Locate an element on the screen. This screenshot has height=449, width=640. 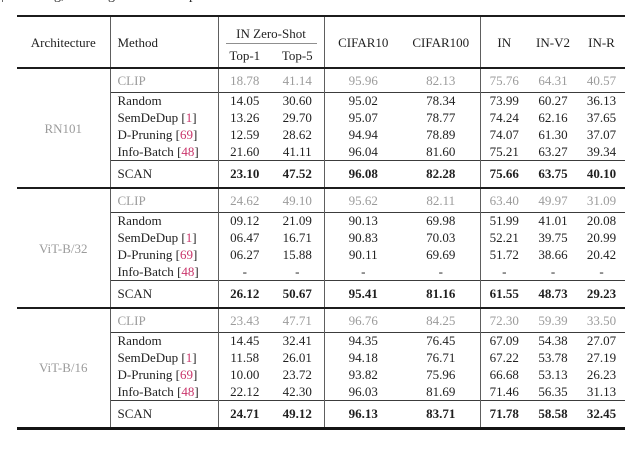
cell-cifar10: 94.18 is located at coordinates (362, 357).